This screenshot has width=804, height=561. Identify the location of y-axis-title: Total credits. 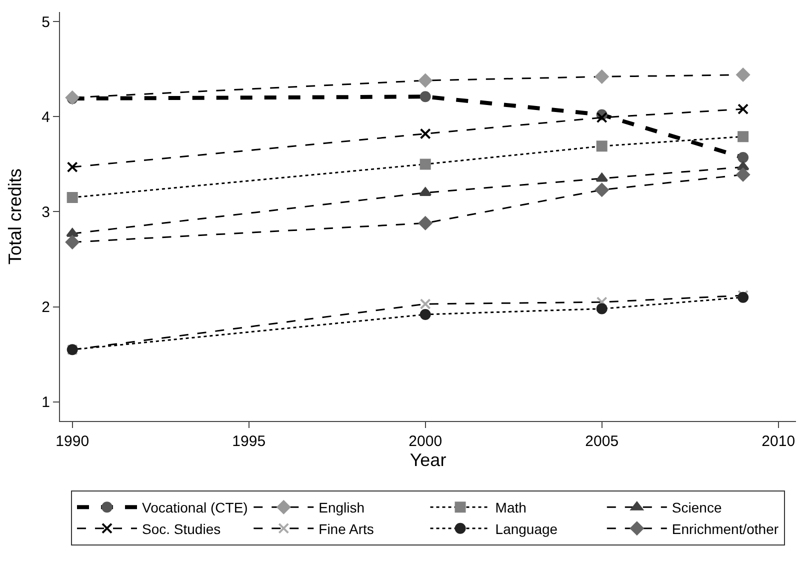
(14, 216).